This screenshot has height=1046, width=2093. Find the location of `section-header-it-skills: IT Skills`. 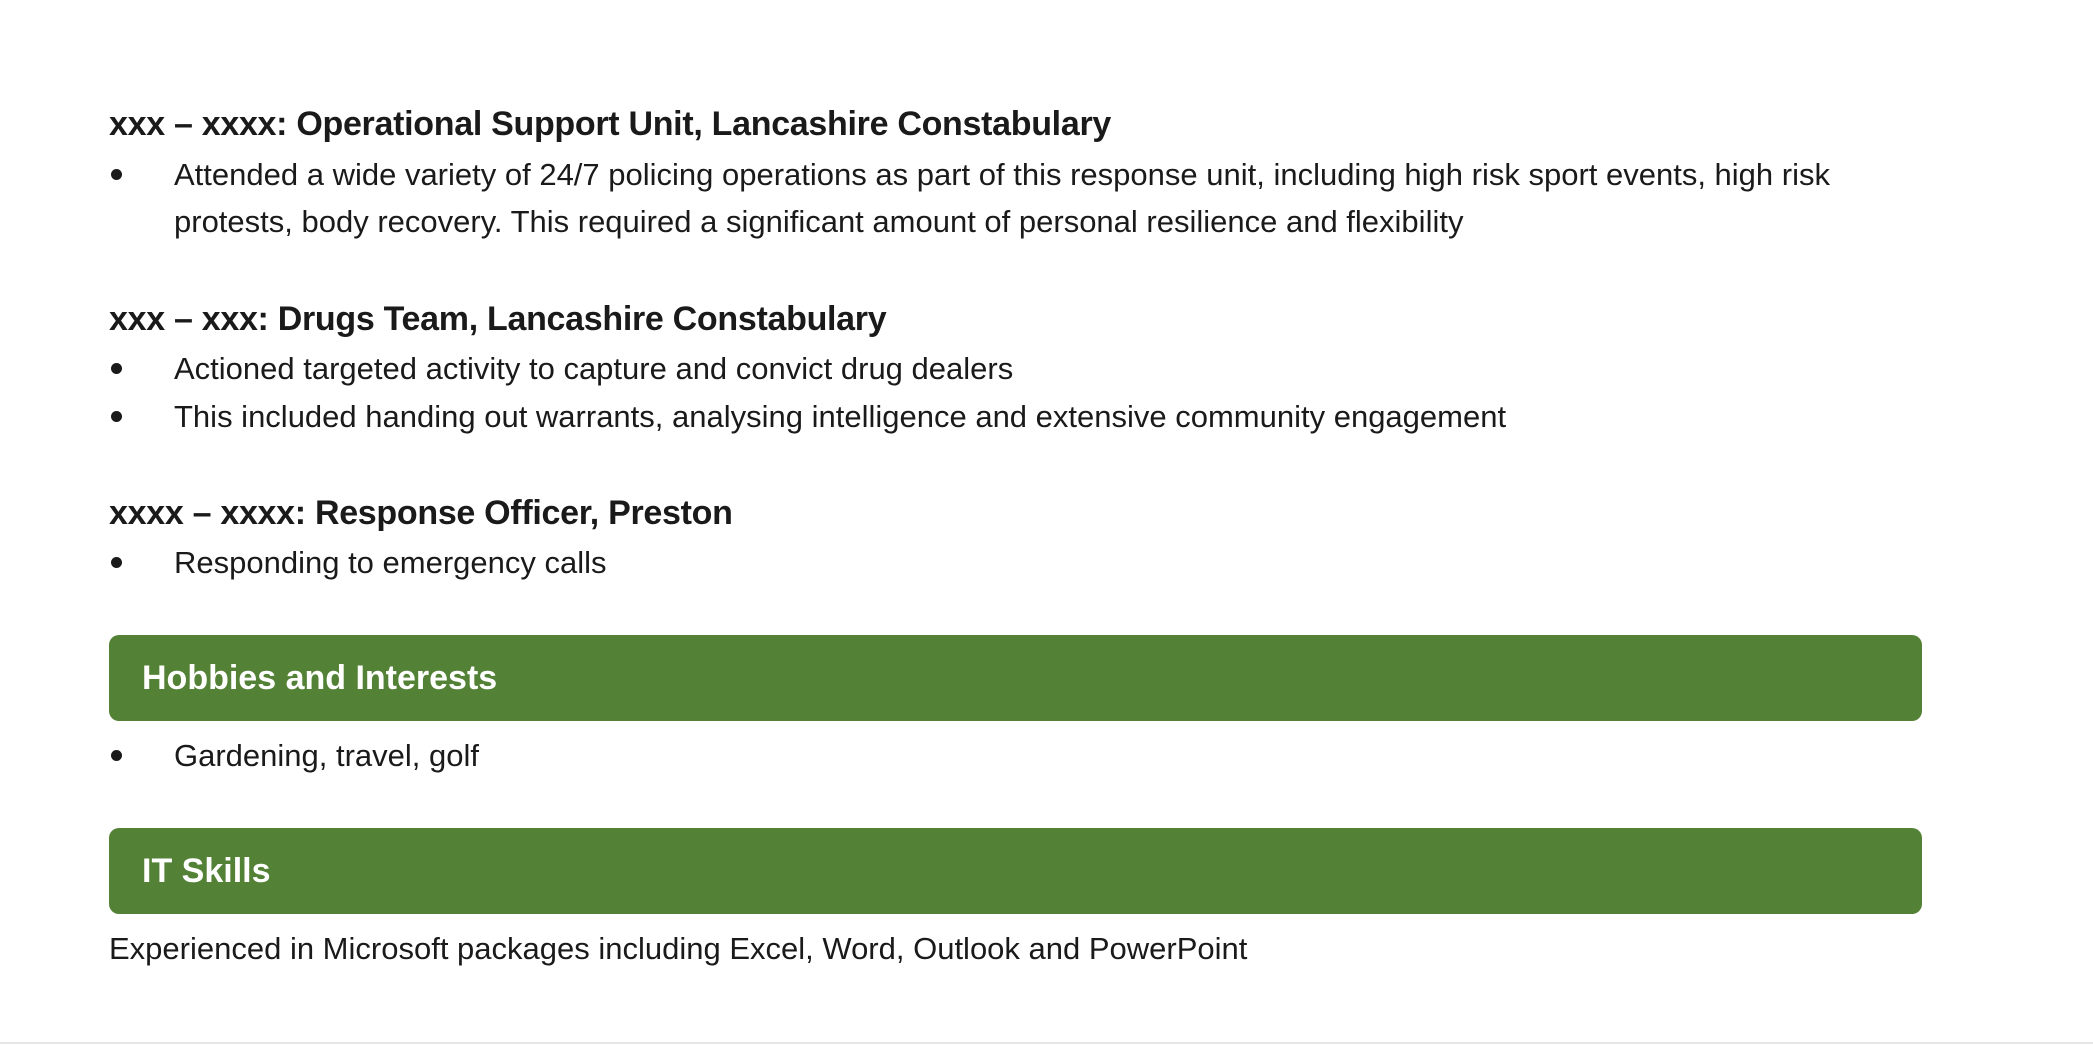

section-header-it-skills: IT Skills is located at coordinates (1015, 871).